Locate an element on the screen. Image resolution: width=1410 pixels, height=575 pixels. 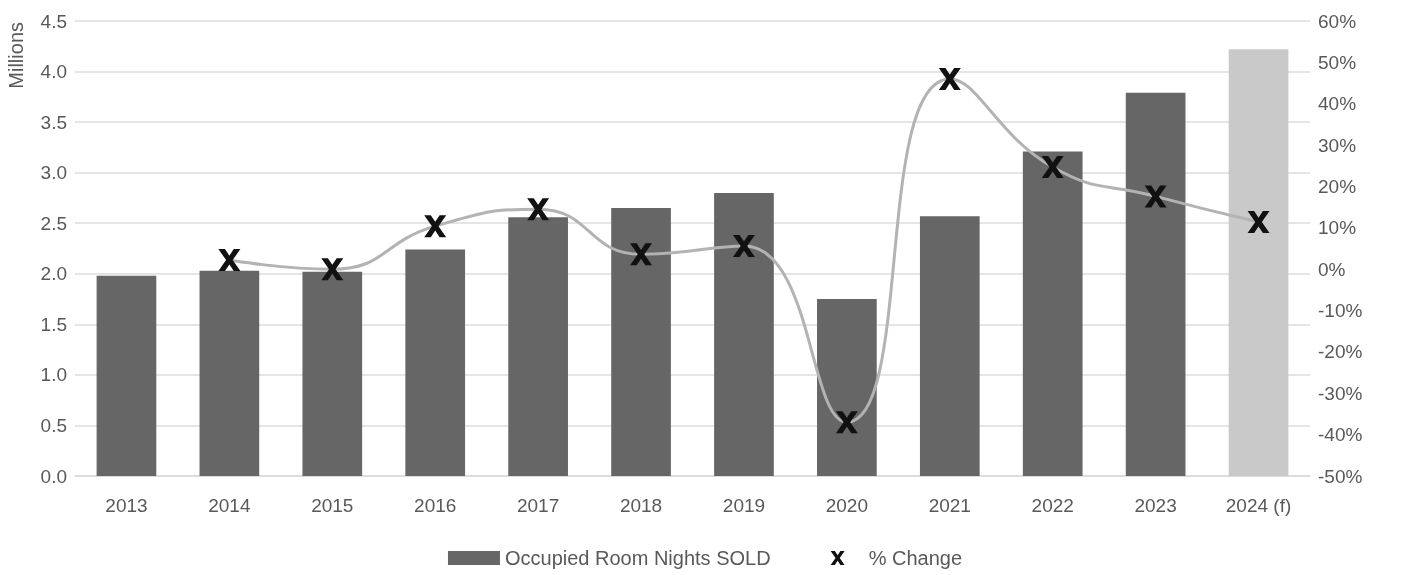
legend-label: % Change is located at coordinates (915, 558).